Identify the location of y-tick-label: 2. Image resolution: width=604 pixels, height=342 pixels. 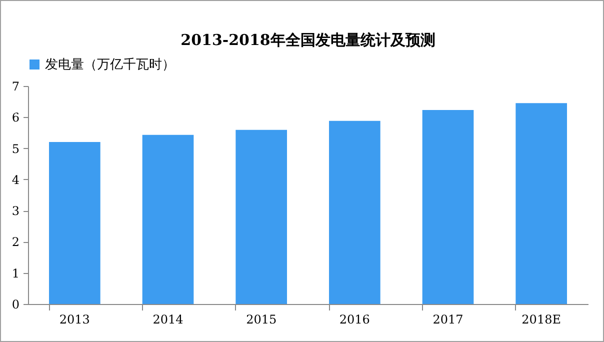
(16, 242).